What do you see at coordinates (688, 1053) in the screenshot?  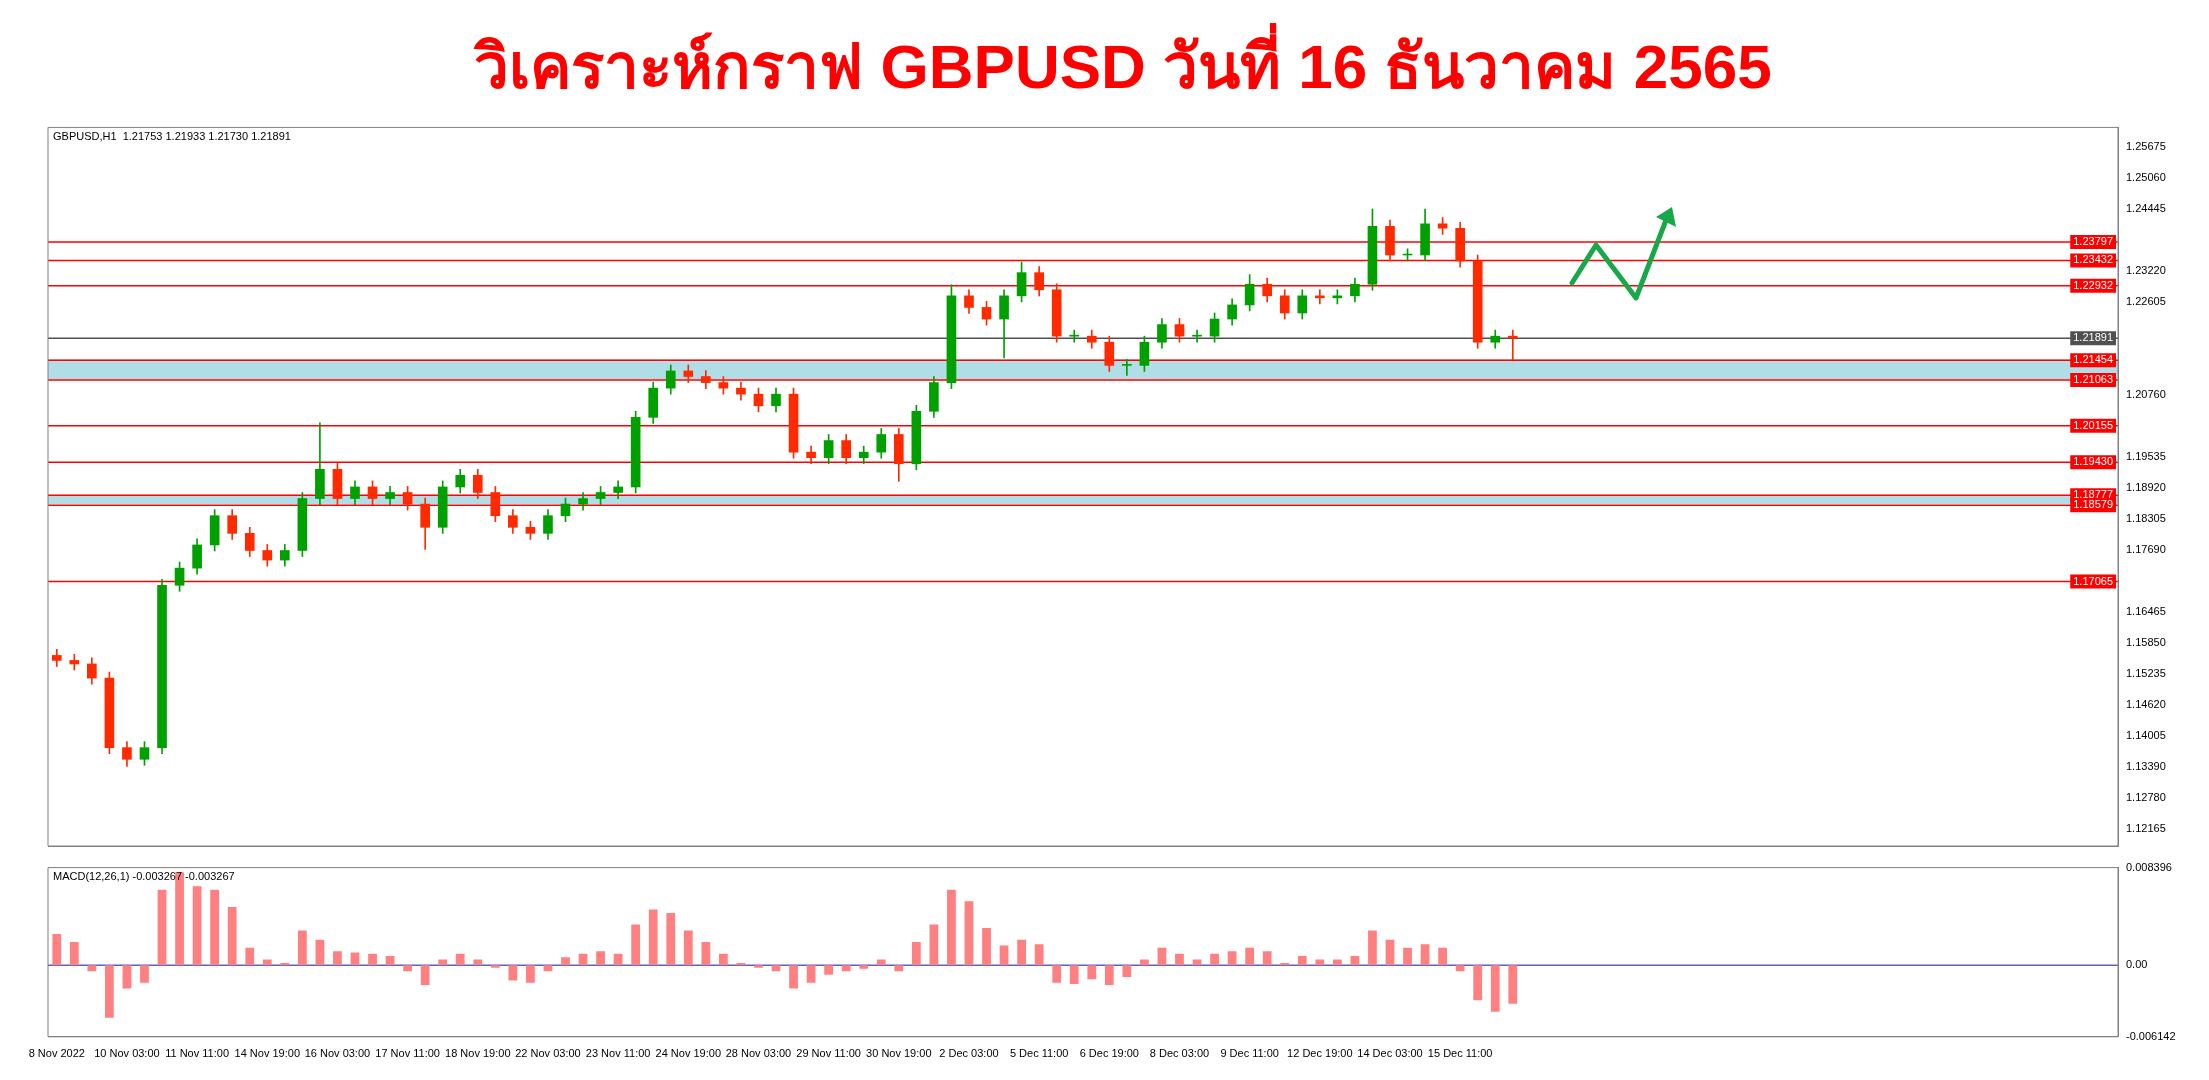 I see `x-tick-label: 24 Nov 19:00` at bounding box center [688, 1053].